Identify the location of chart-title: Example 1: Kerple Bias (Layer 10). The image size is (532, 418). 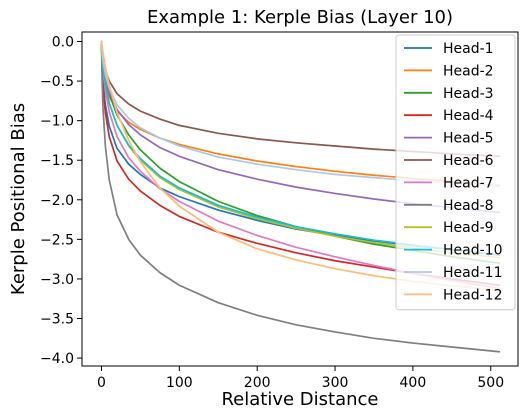
(300, 17).